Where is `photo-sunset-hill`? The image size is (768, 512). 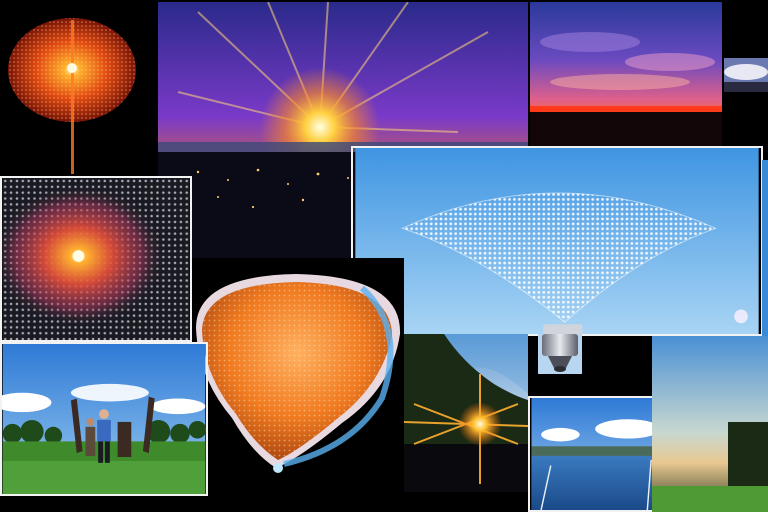
photo-sunset-hill is located at coordinates (466, 413).